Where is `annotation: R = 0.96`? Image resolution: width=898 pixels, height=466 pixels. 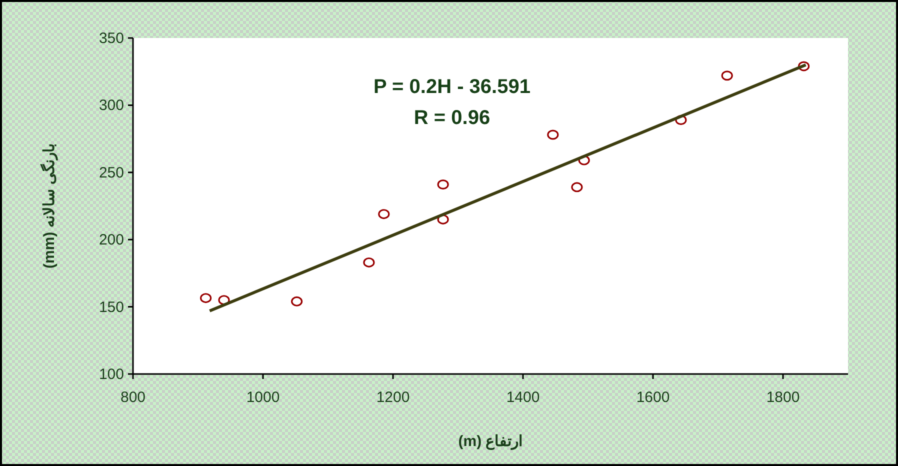 annotation: R = 0.96 is located at coordinates (452, 118).